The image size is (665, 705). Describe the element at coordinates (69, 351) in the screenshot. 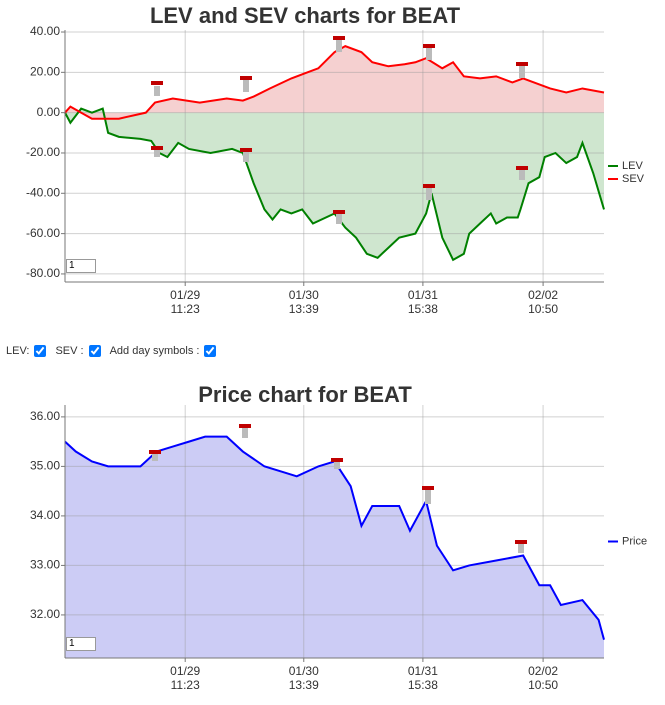

I see `sev-label: SEV :` at that location.